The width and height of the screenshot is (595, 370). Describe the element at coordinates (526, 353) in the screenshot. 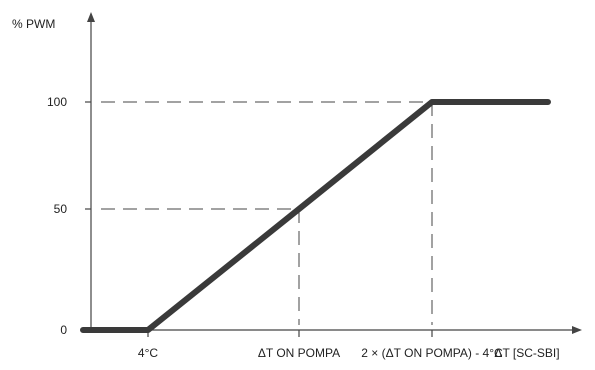

I see `x-axis-label: ΔT [SC-SBI]` at that location.